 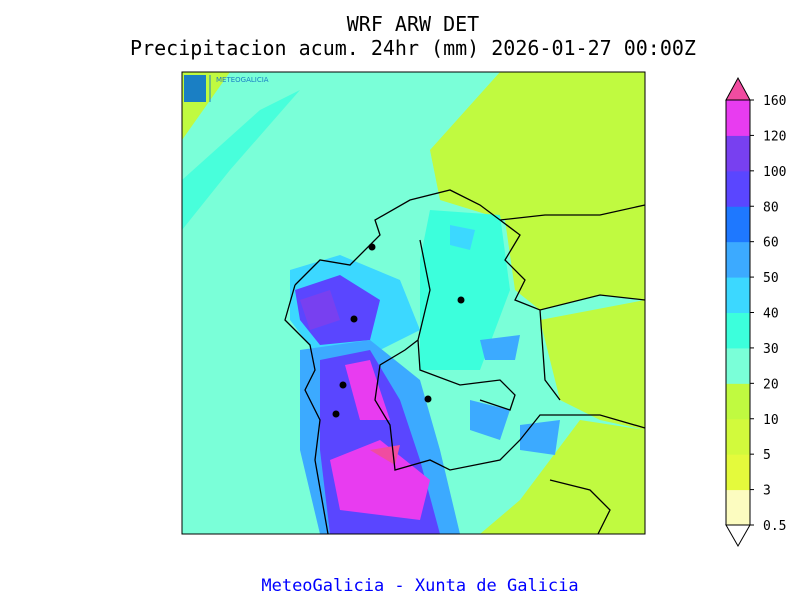 What do you see at coordinates (774, 172) in the screenshot?
I see `colorbar-label: 100` at bounding box center [774, 172].